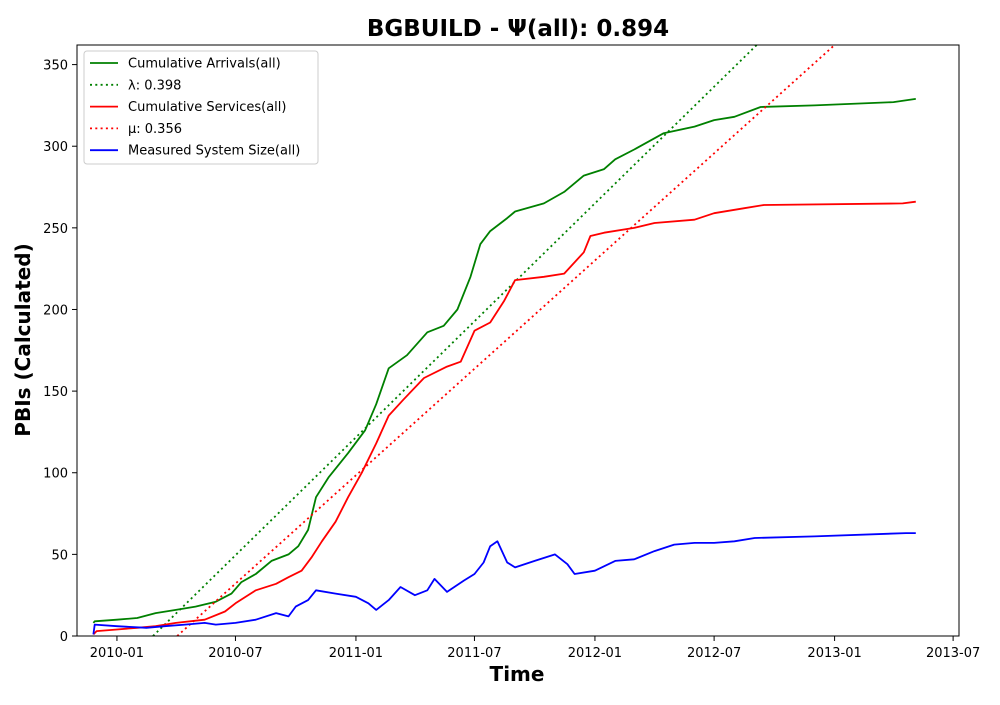 This screenshot has width=1000, height=705. Describe the element at coordinates (714, 653) in the screenshot. I see `x-tick-label: 2012-07` at that location.